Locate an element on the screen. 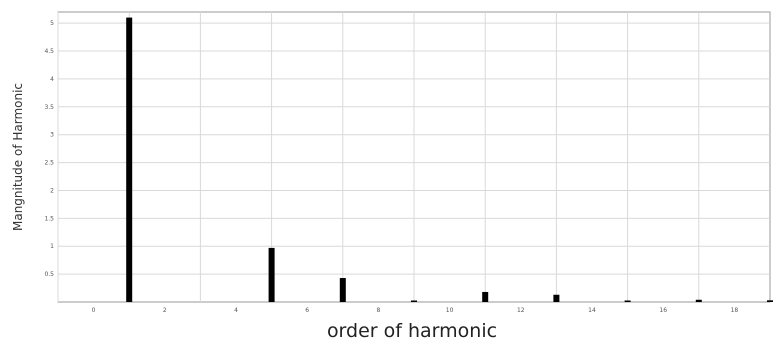 Image resolution: width=773 pixels, height=345 pixels. y-tick-label: 3.5 is located at coordinates (49, 107).